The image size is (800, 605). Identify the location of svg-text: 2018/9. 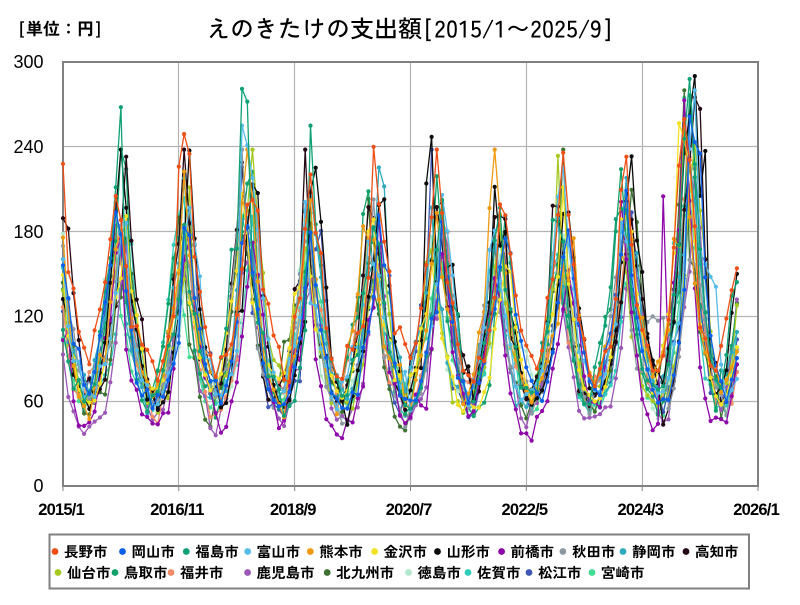
(293, 510).